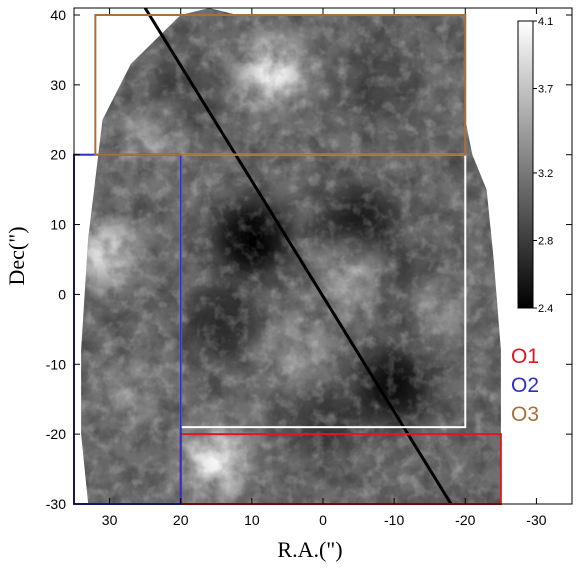 Image resolution: width=583 pixels, height=570 pixels. I want to click on x-axis-title: R.A.("), so click(309, 549).